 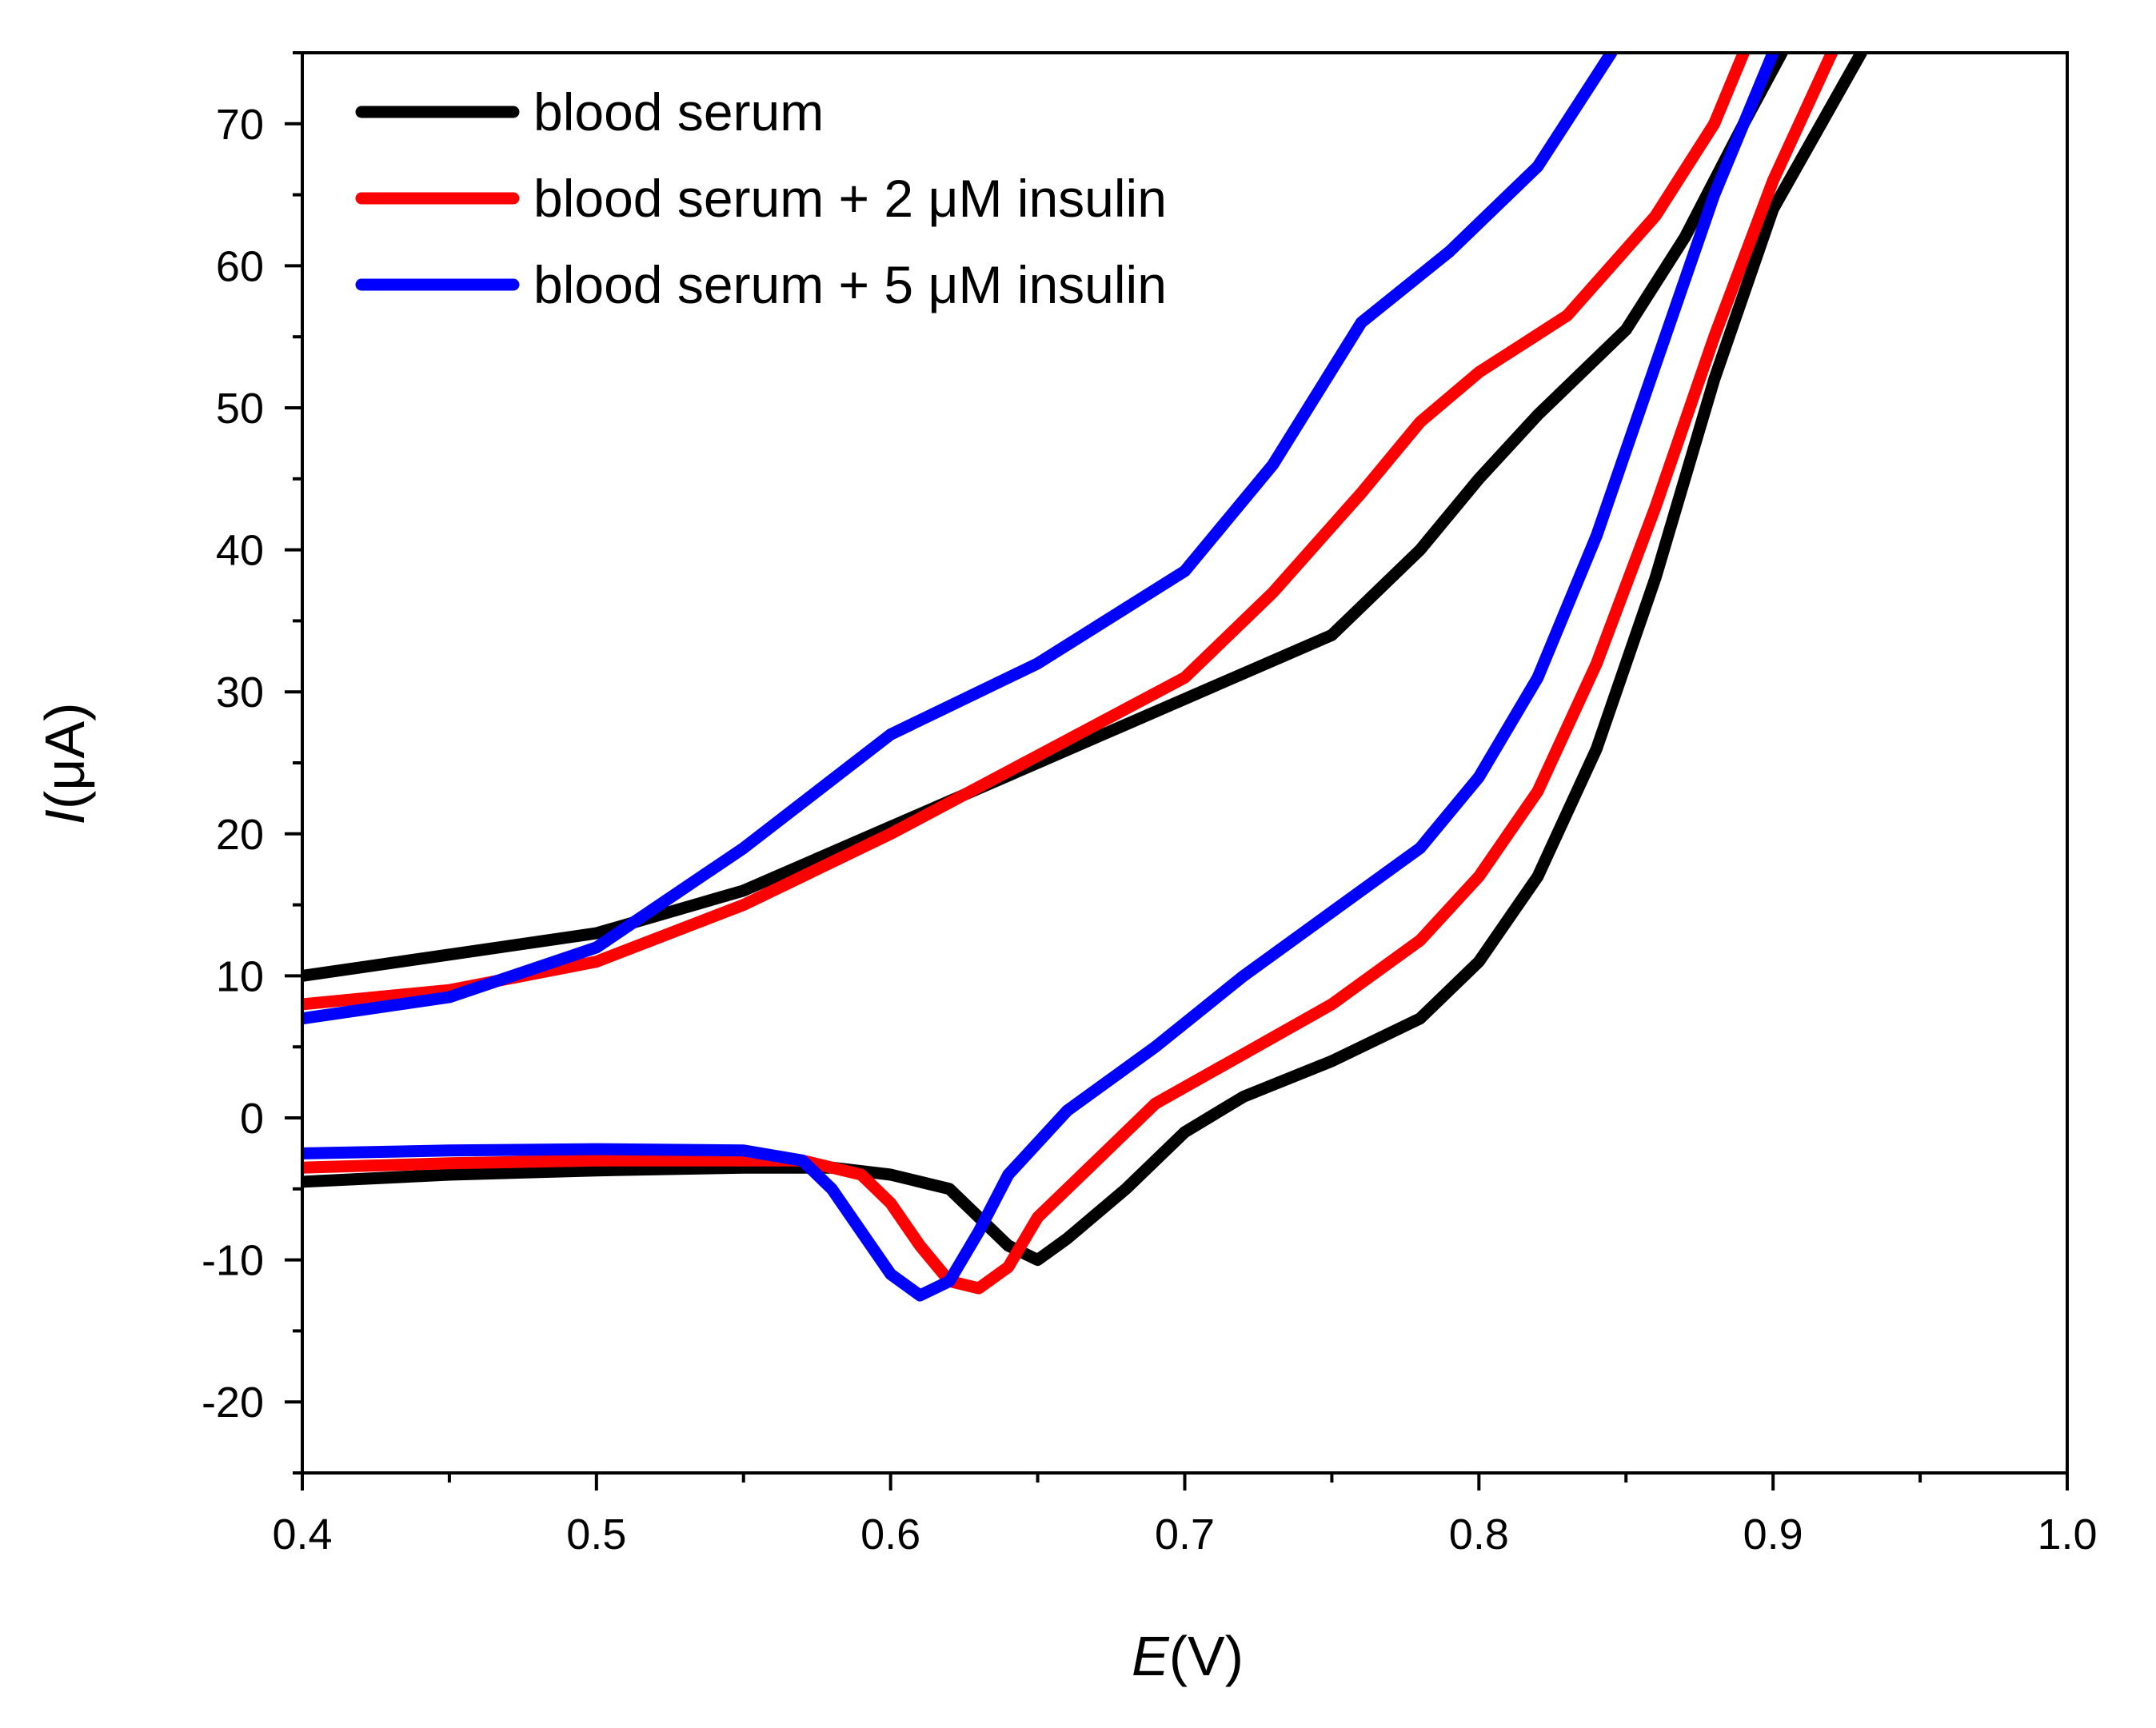 I want to click on y-tick-label: -20, so click(x=233, y=1403).